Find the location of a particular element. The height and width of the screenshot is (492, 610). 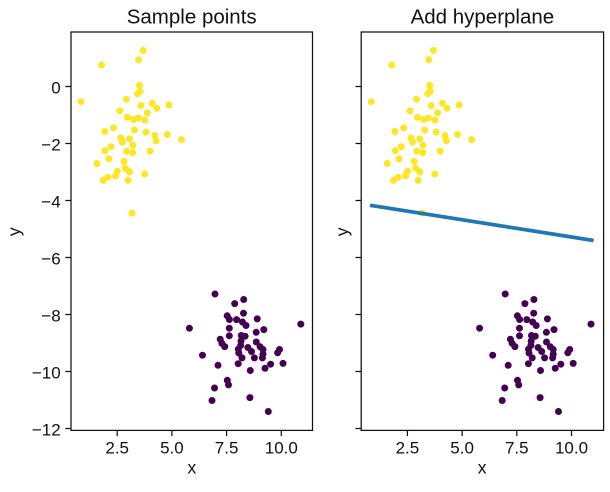

svg-text: Sample points is located at coordinates (192, 17).